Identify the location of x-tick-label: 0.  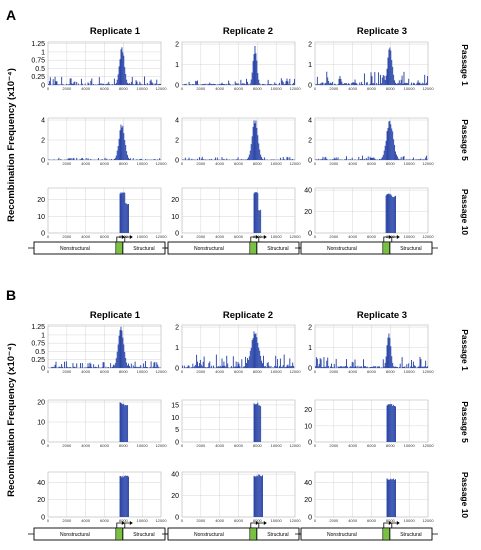
(182, 88).